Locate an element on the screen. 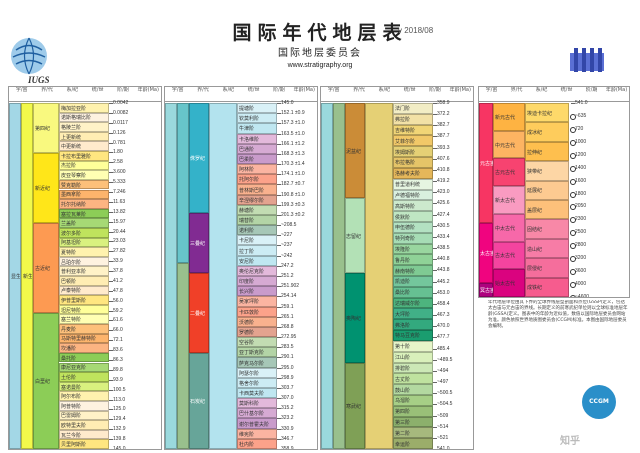  stage-block-label: 吴家坪阶 is located at coordinates (249, 302).